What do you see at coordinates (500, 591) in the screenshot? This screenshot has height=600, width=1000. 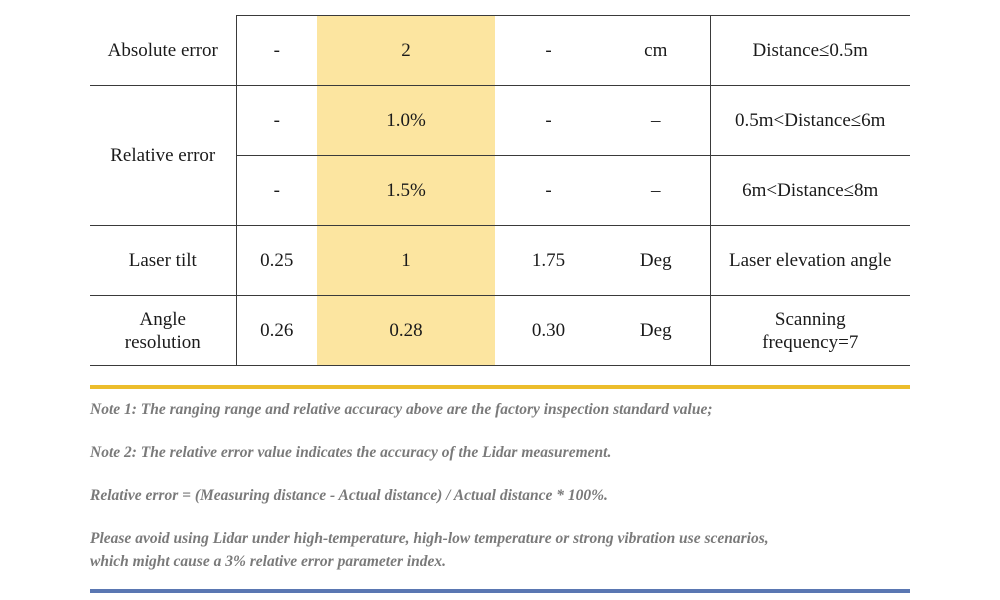 I see `blue-divider` at bounding box center [500, 591].